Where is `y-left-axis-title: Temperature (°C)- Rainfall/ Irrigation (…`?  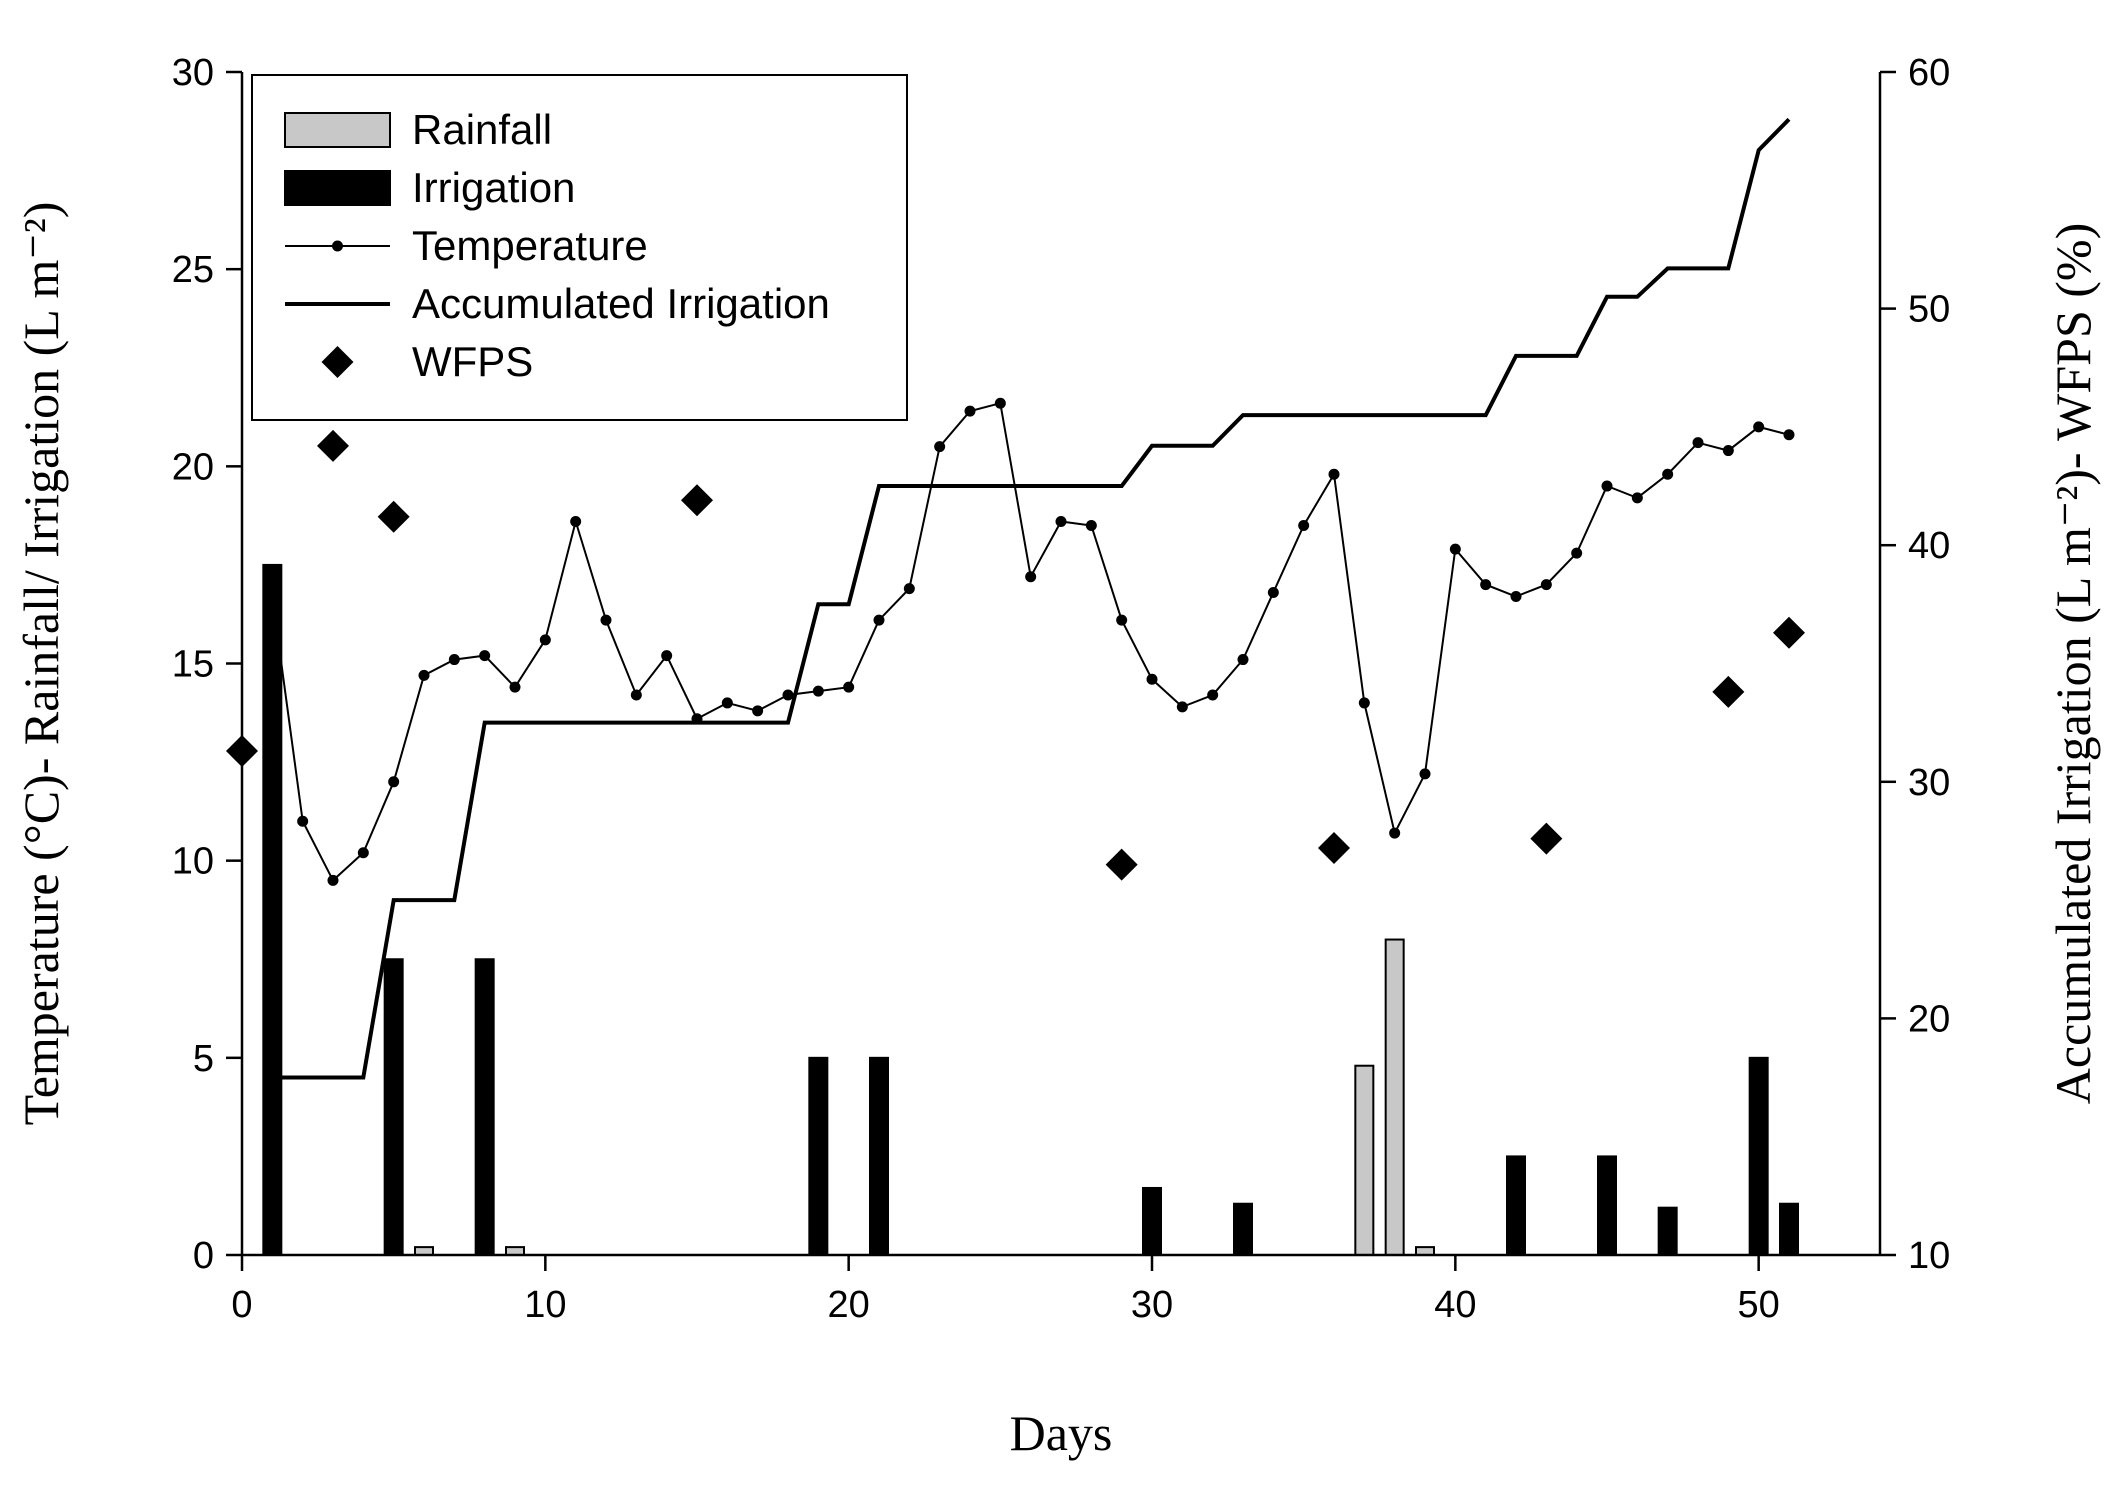 y-left-axis-title: Temperature (°C)- Rainfall/ Irrigation (… is located at coordinates (41, 664).